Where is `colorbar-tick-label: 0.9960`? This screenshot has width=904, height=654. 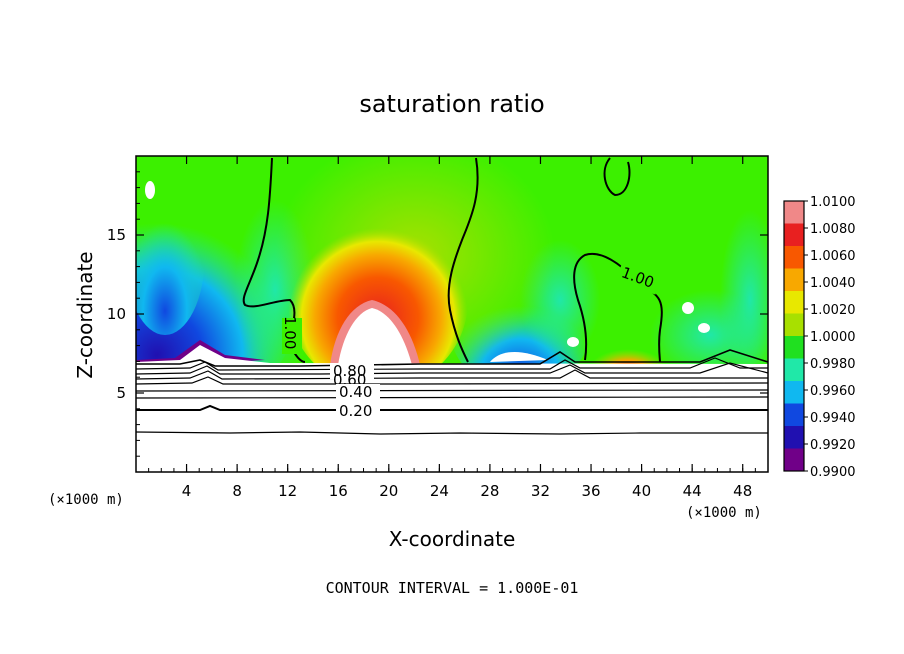 colorbar-tick-label: 0.9960 is located at coordinates (833, 391).